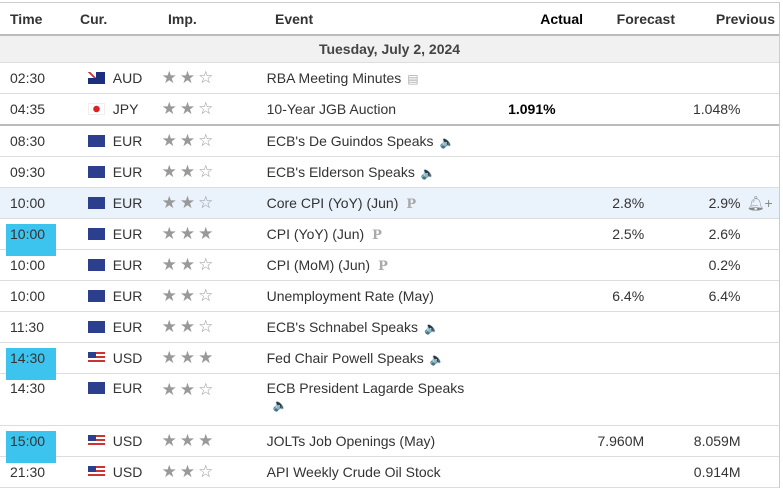  What do you see at coordinates (717, 441) in the screenshot?
I see `previous-value: 8.059M` at bounding box center [717, 441].